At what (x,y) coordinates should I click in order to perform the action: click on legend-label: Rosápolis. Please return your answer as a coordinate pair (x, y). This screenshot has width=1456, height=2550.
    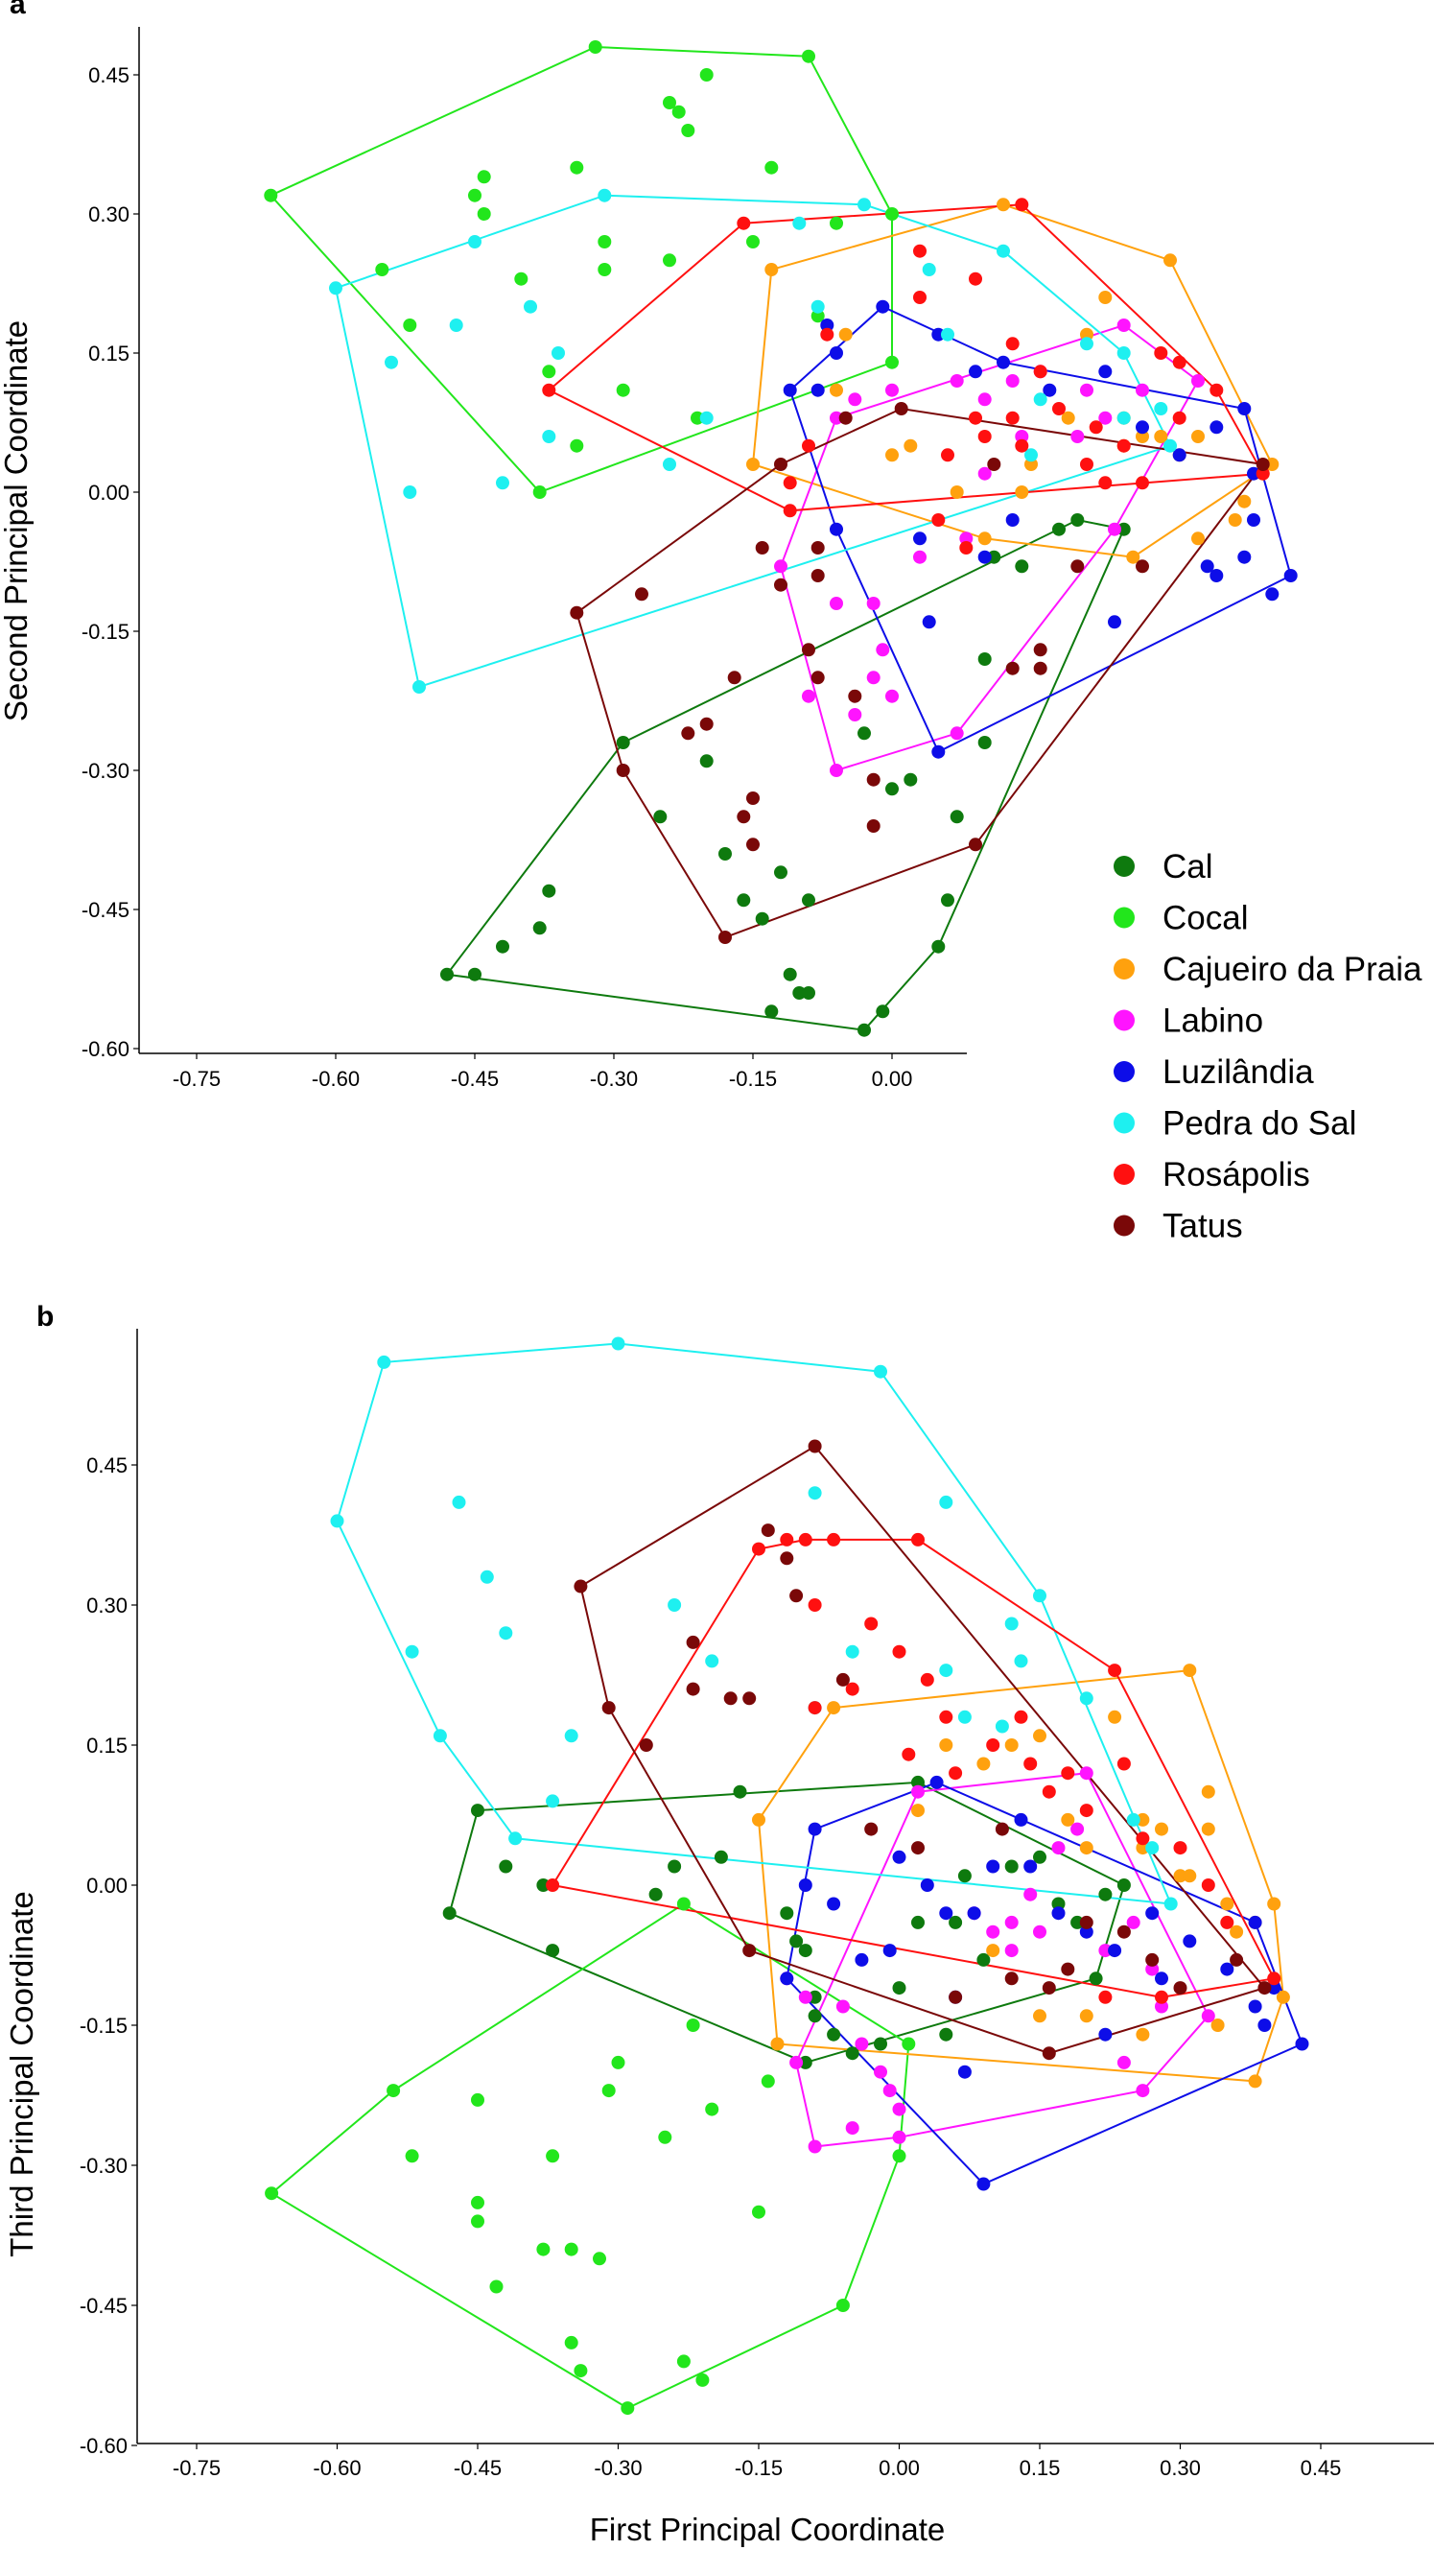
    Looking at the image, I should click on (1236, 1174).